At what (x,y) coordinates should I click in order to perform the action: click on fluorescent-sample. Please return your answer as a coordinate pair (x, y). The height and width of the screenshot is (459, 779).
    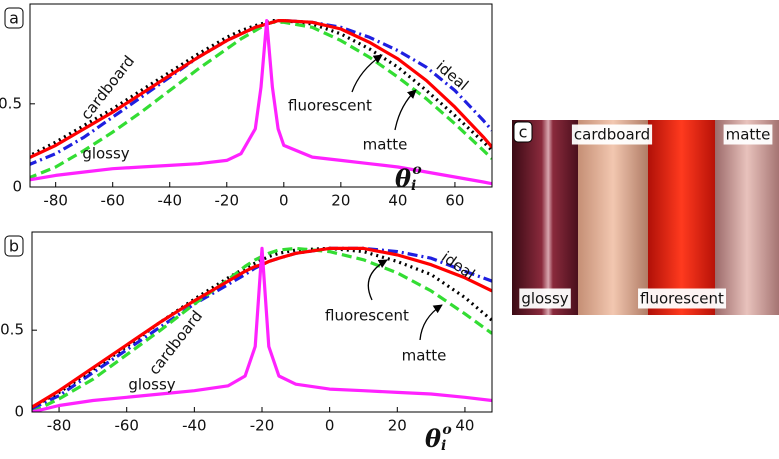
    Looking at the image, I should click on (681, 217).